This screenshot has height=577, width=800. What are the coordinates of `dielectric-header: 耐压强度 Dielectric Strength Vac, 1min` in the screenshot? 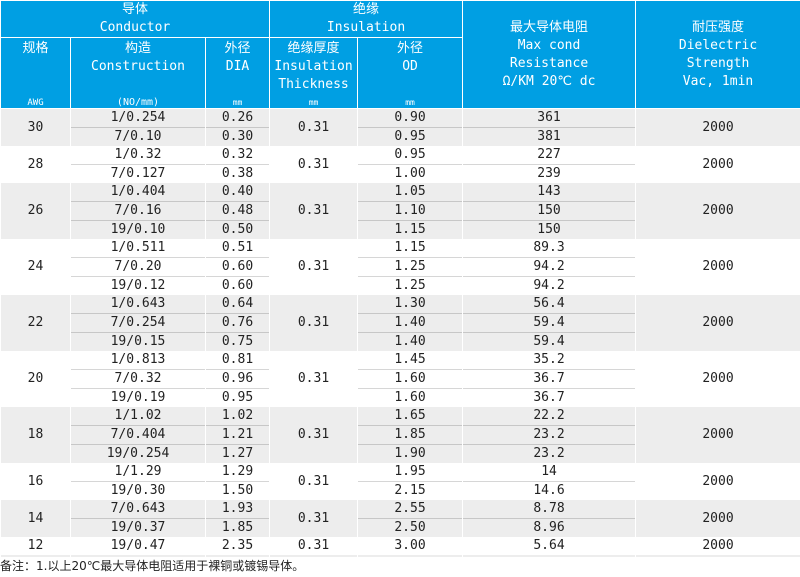 It's located at (717, 54).